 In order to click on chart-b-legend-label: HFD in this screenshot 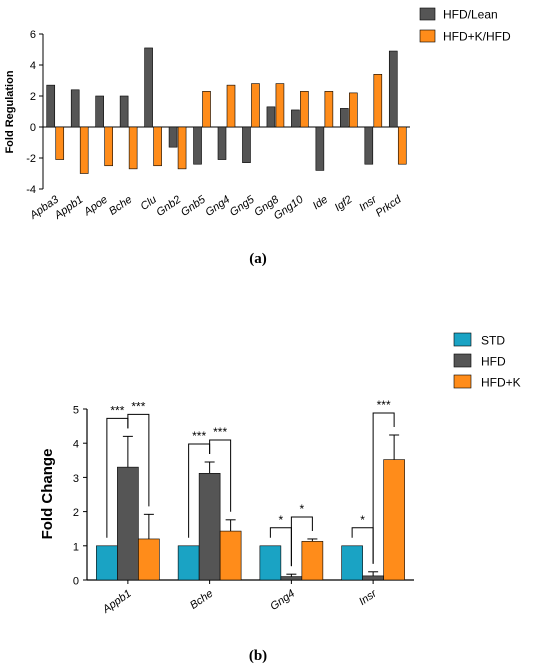, I will do `click(493, 362)`.